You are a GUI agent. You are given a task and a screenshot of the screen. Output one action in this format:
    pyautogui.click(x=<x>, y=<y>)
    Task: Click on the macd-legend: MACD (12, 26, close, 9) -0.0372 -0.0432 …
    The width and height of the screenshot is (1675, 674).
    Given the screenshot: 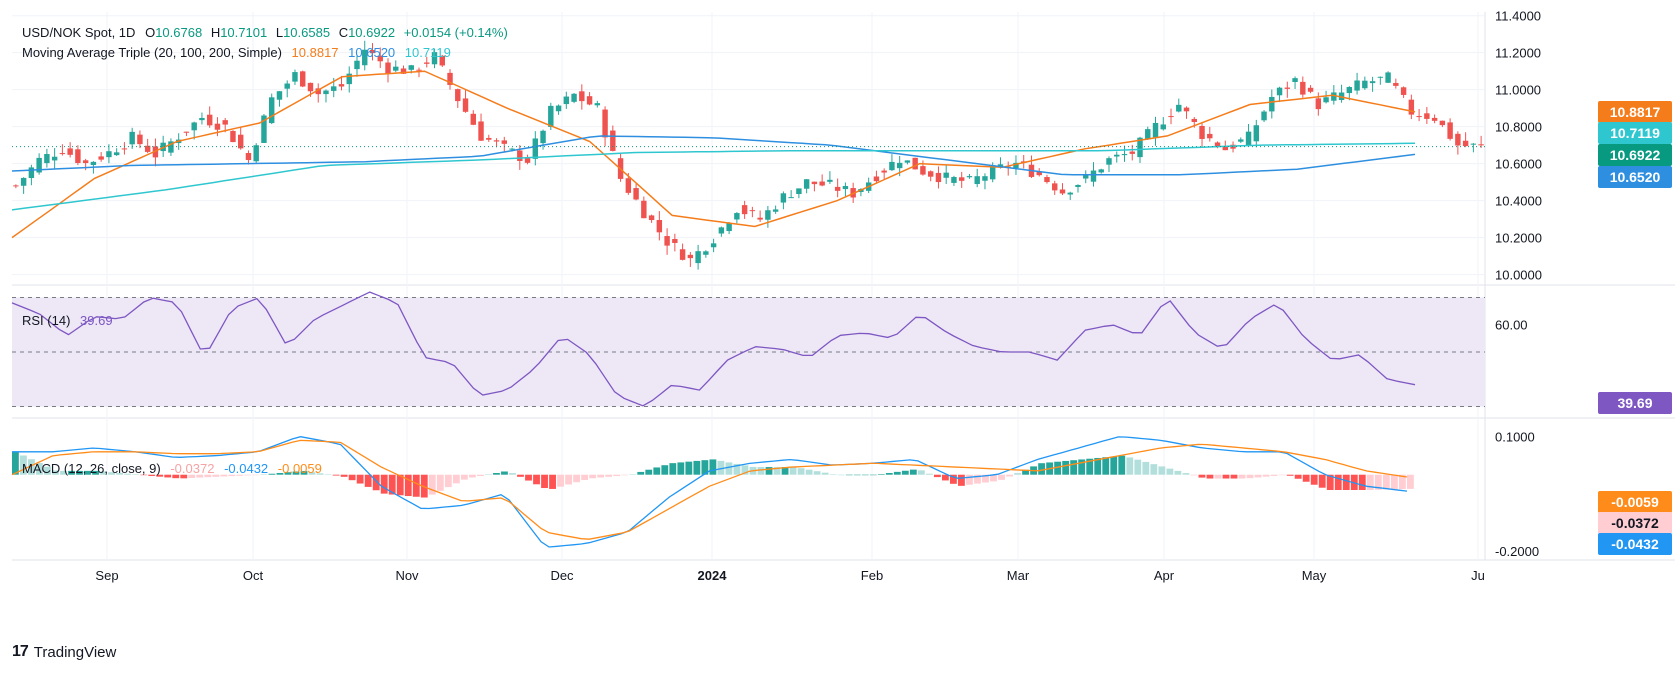 What is the action you would take?
    pyautogui.click(x=175, y=468)
    